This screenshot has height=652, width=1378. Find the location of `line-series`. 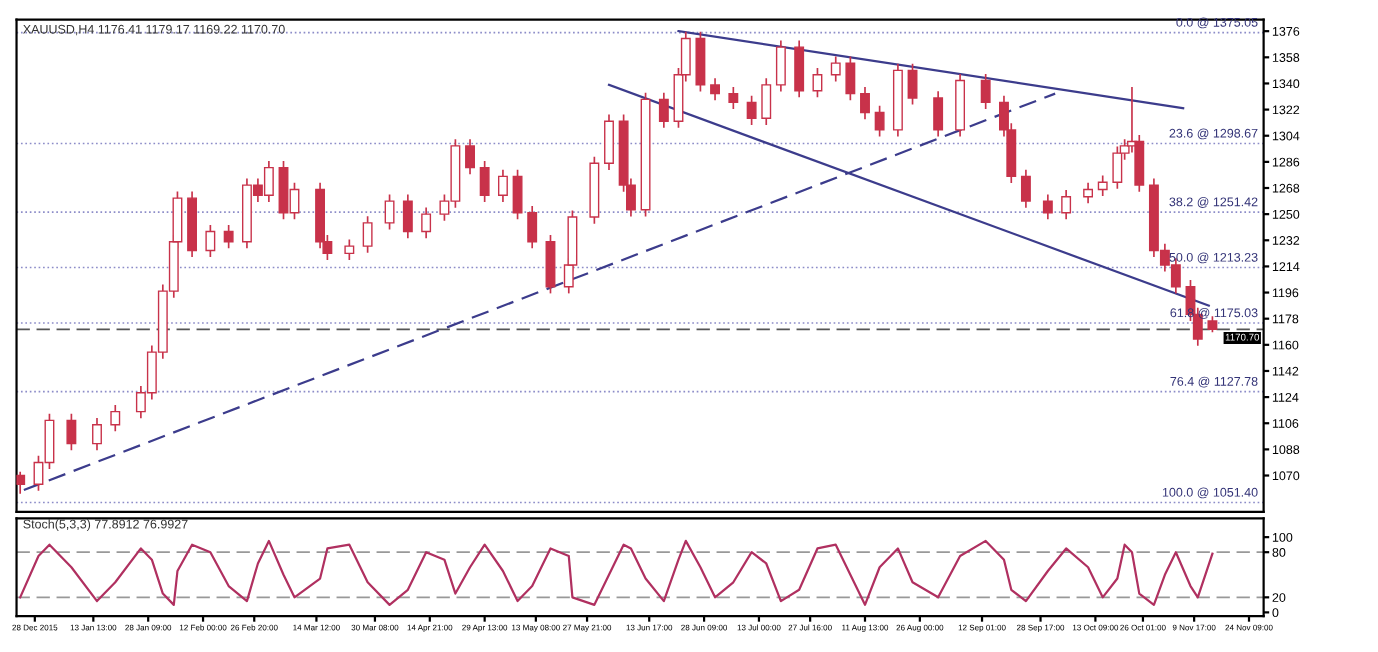

line-series is located at coordinates (616, 572).